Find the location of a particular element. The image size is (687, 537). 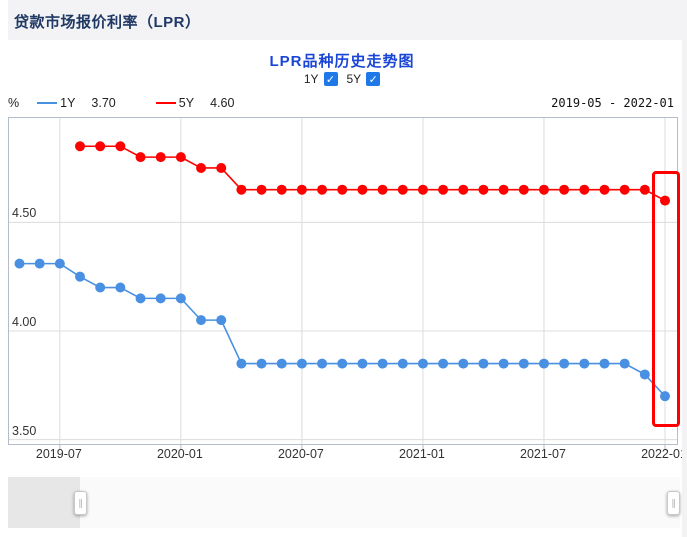

slider-unselected-segment is located at coordinates (44, 502).